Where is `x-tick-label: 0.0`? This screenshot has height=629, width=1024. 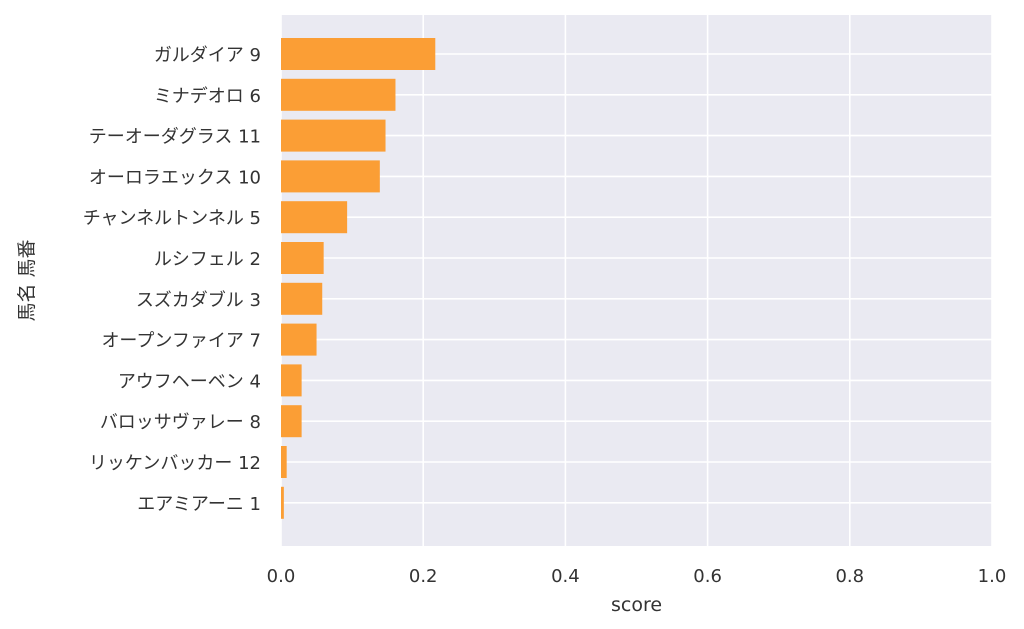 x-tick-label: 0.0 is located at coordinates (281, 576).